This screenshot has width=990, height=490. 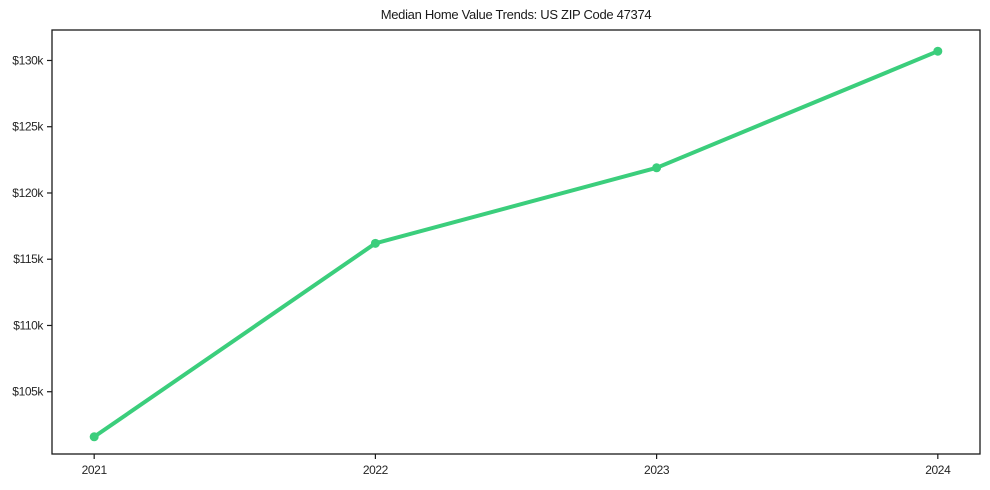 I want to click on y-axis-tick-label: $110k, so click(x=28, y=325).